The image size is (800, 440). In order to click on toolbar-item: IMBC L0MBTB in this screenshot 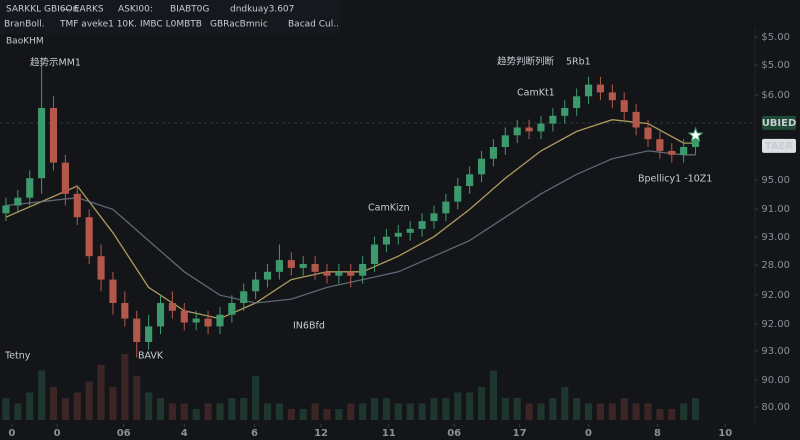, I will do `click(171, 25)`.